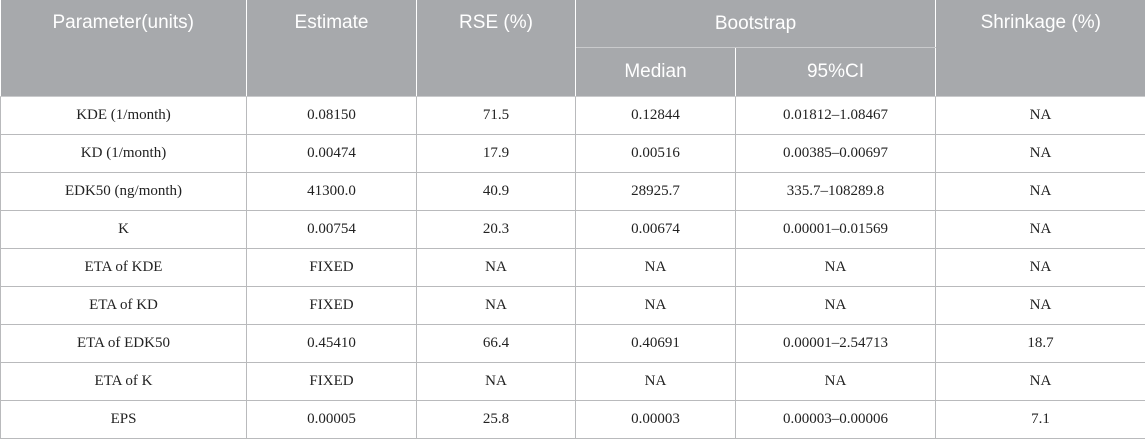 The width and height of the screenshot is (1145, 442). I want to click on cell-estimate: 0.00474, so click(331, 153).